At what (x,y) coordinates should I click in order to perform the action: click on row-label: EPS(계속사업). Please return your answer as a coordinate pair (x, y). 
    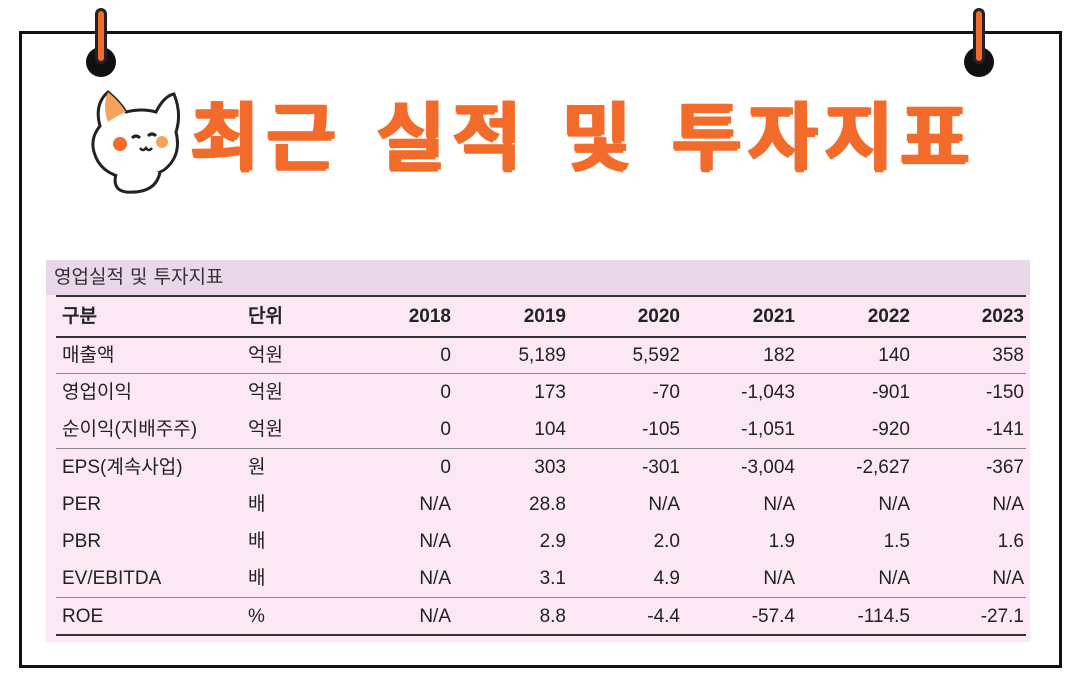
    Looking at the image, I should click on (122, 467).